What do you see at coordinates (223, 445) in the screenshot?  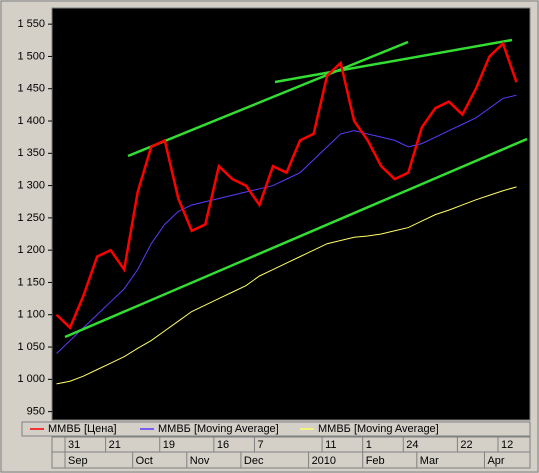 I see `x-tick-label: 16` at bounding box center [223, 445].